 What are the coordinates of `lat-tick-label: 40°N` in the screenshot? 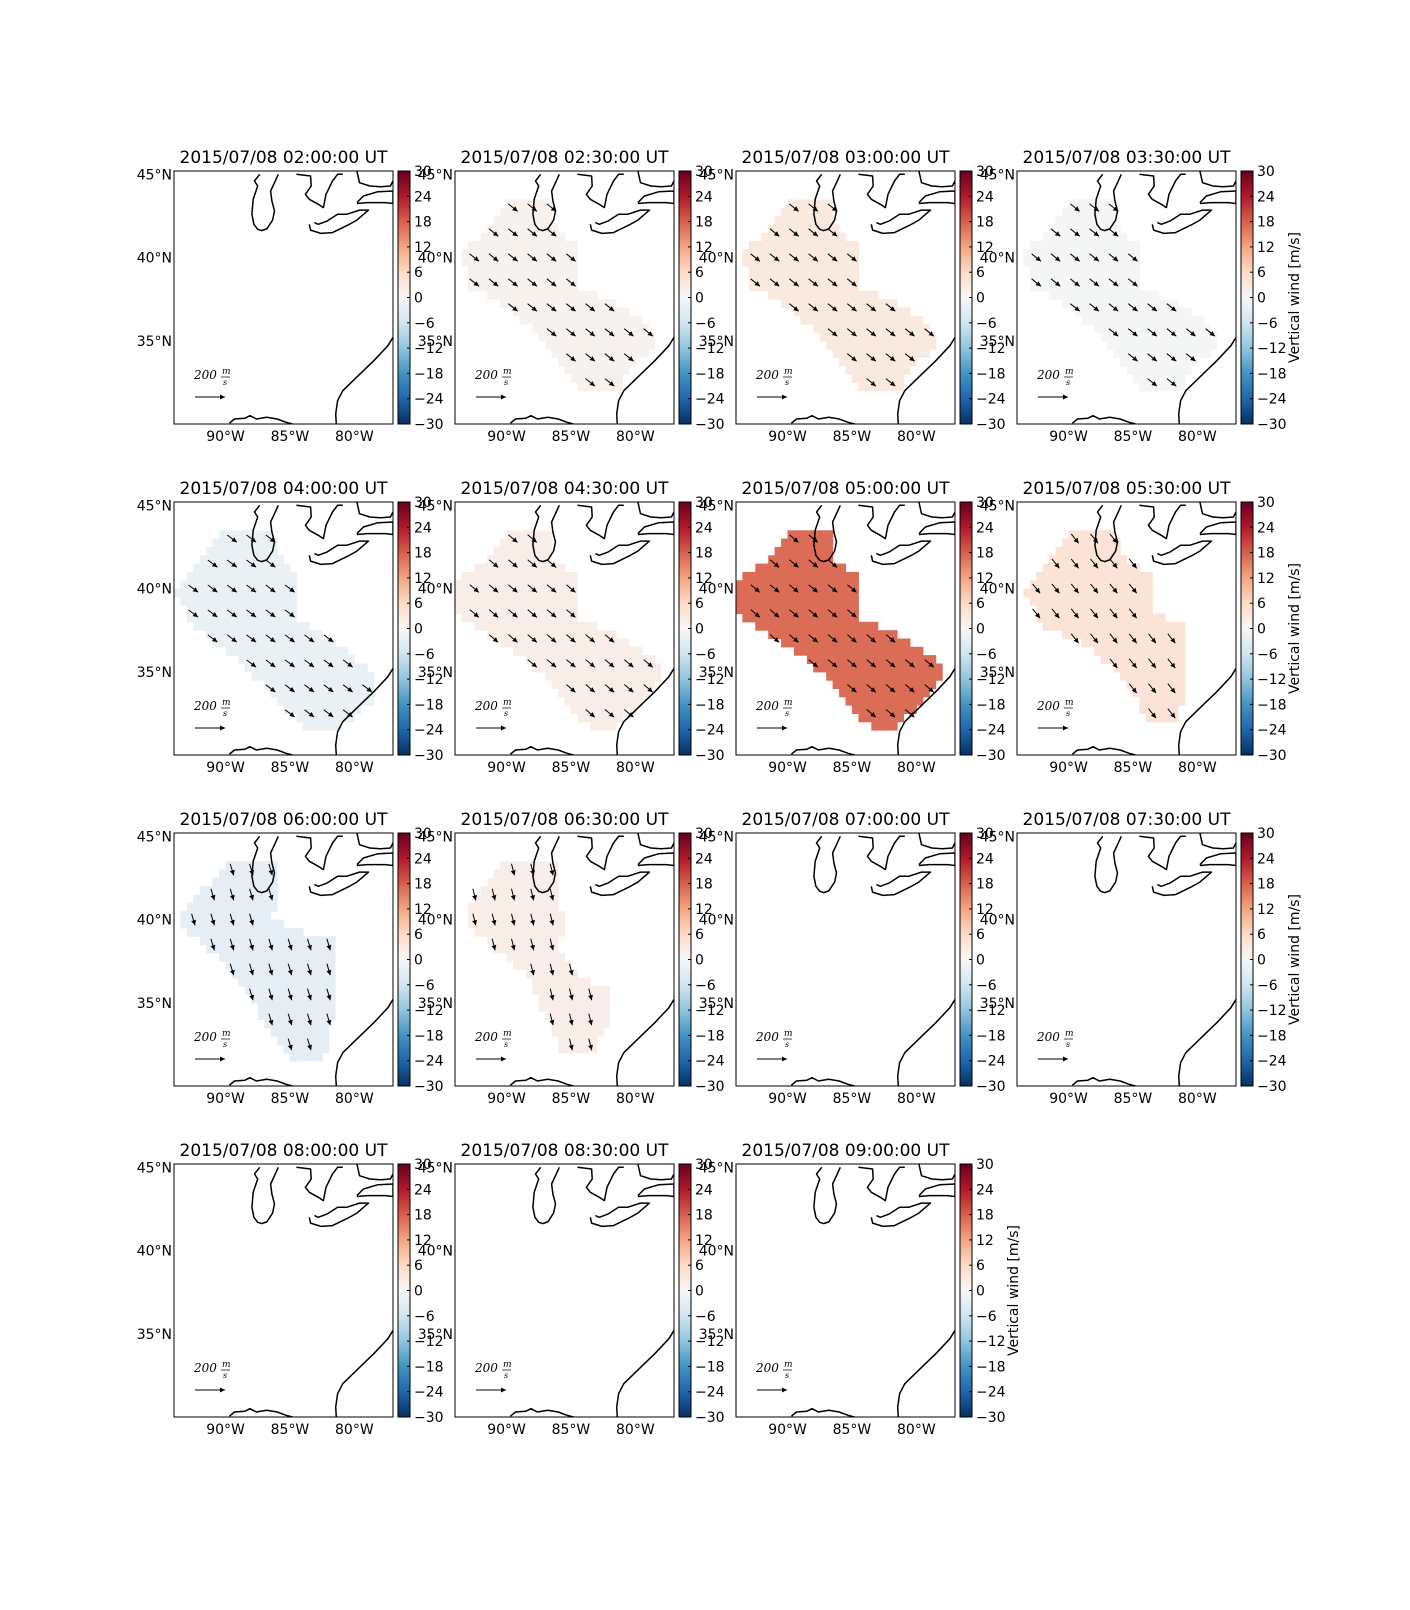 It's located at (716, 590).